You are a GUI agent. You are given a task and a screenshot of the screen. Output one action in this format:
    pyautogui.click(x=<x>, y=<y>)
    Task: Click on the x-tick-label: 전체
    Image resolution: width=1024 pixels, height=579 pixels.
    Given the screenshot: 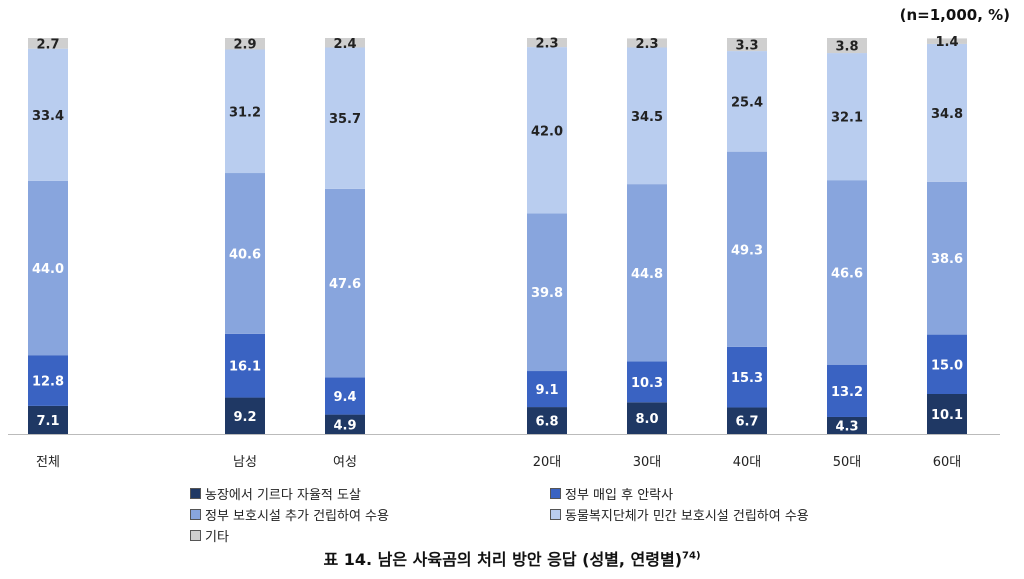 What is the action you would take?
    pyautogui.click(x=48, y=462)
    